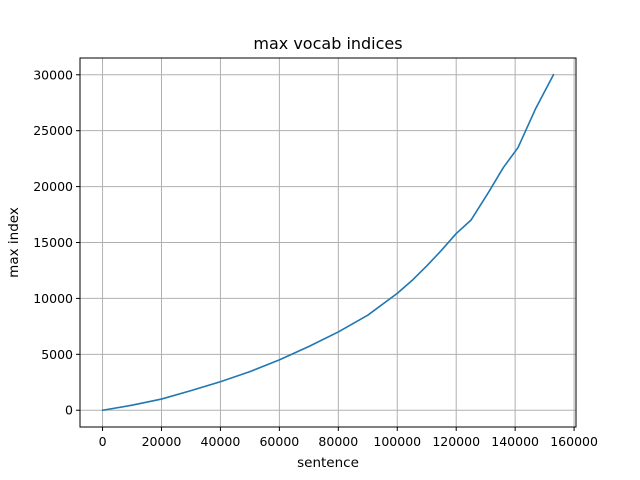 The width and height of the screenshot is (640, 480). What do you see at coordinates (279, 441) in the screenshot?
I see `x-tick-label: 60000` at bounding box center [279, 441].